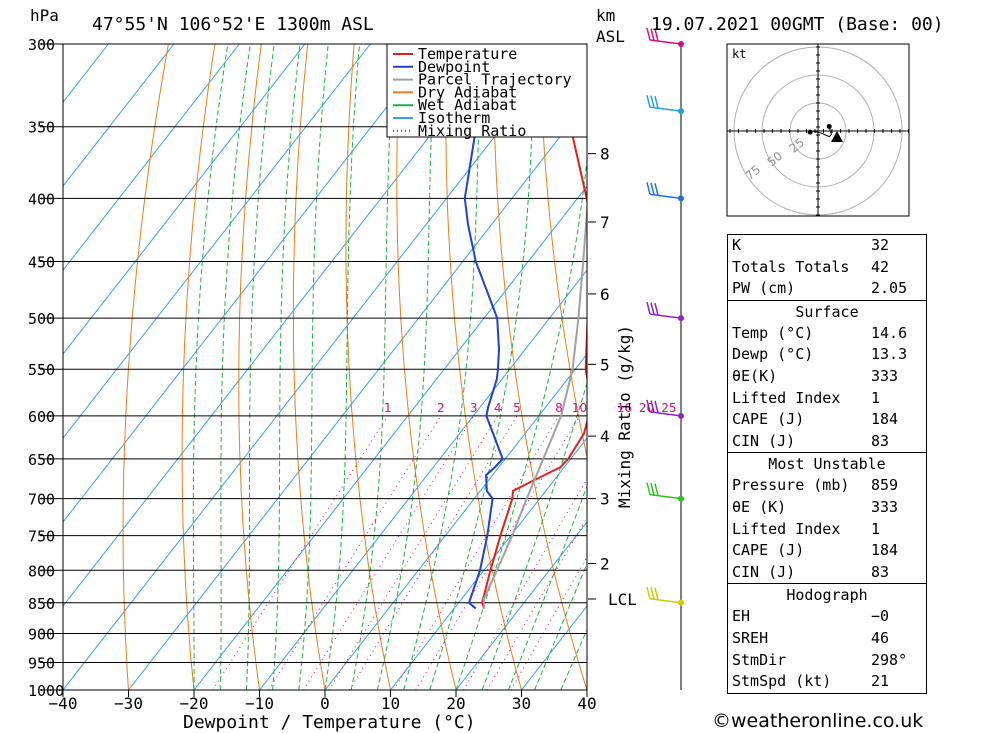  I want to click on mixing-ratio-value: 3, so click(474, 408).